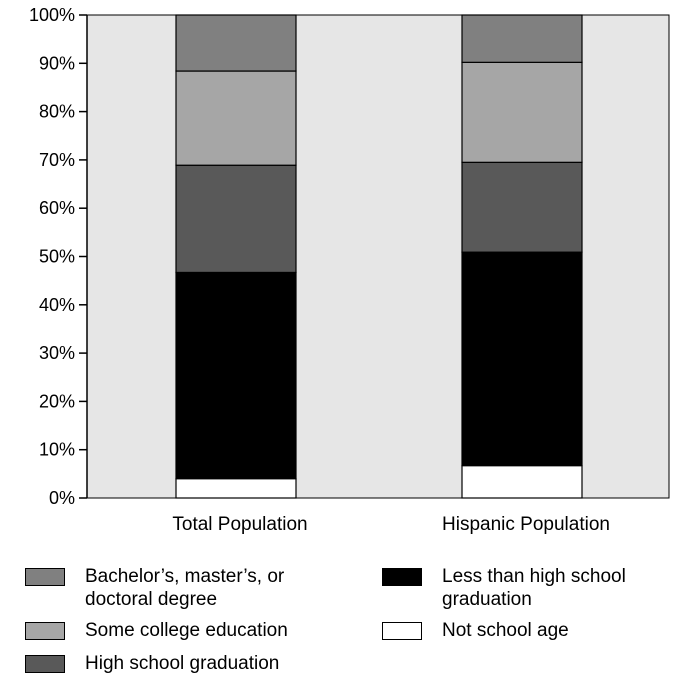  I want to click on y-tick-label: 50%, so click(57, 257).